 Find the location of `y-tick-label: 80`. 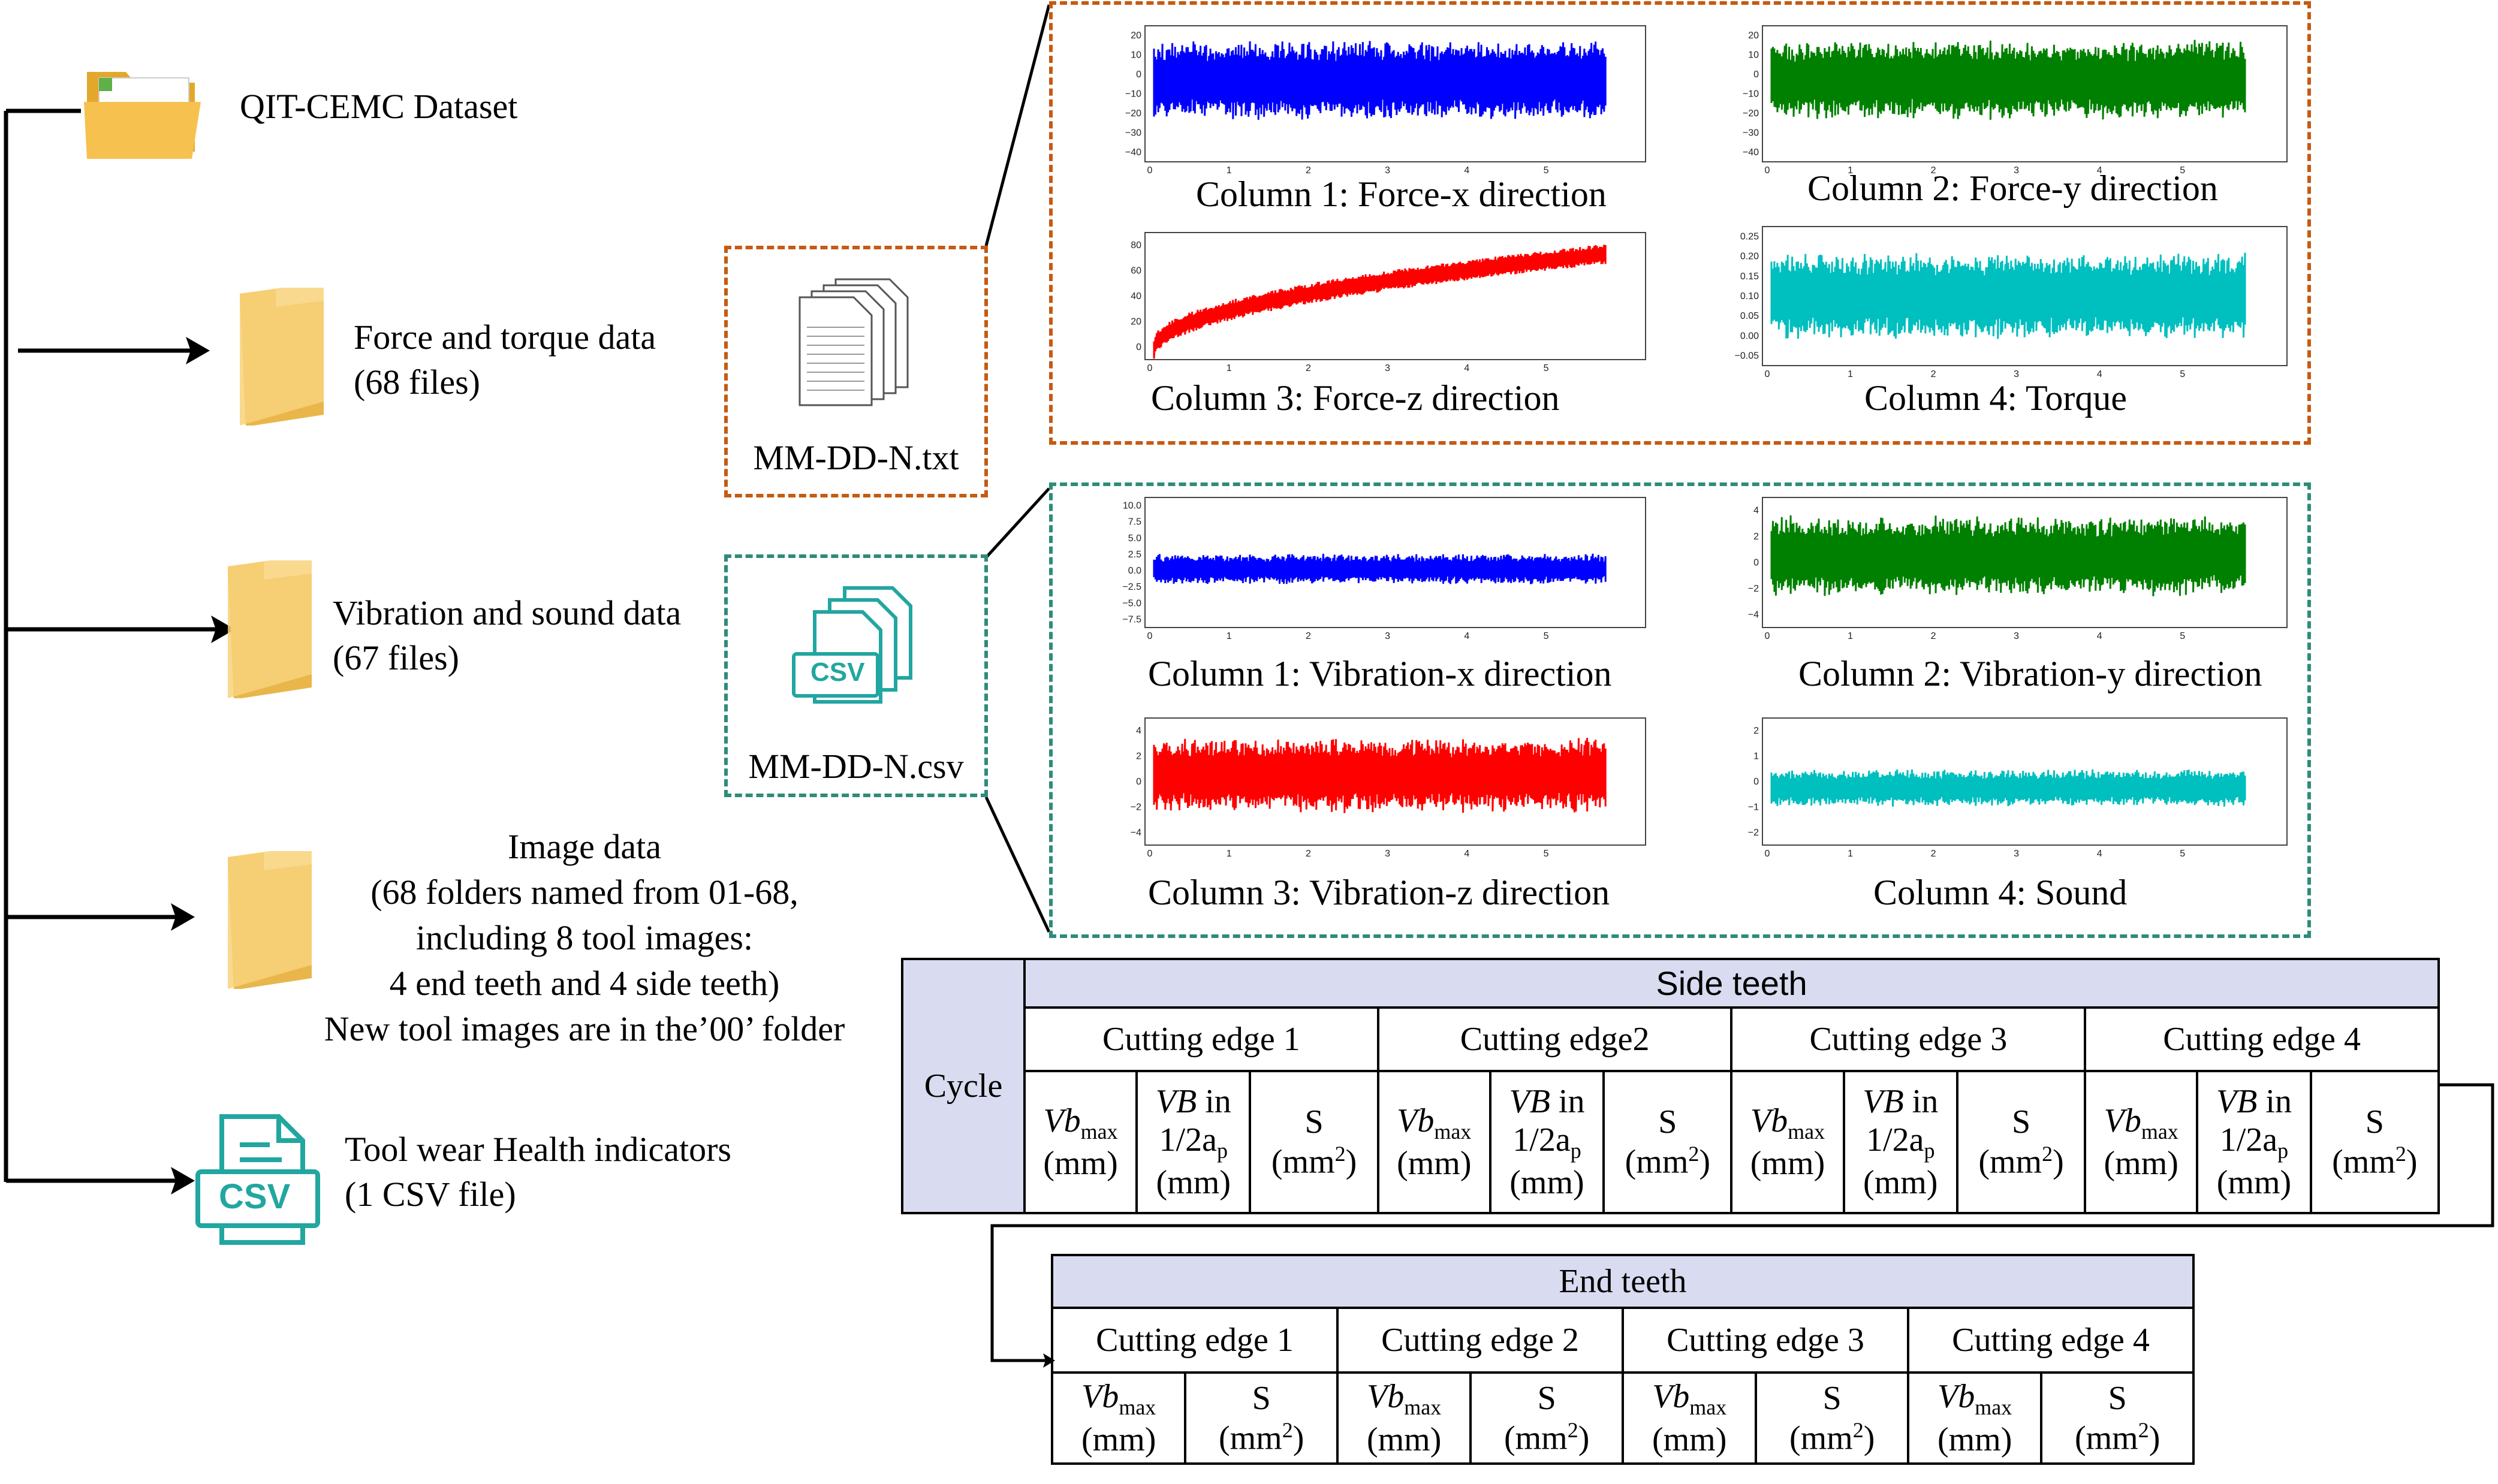

y-tick-label: 80 is located at coordinates (1136, 246).